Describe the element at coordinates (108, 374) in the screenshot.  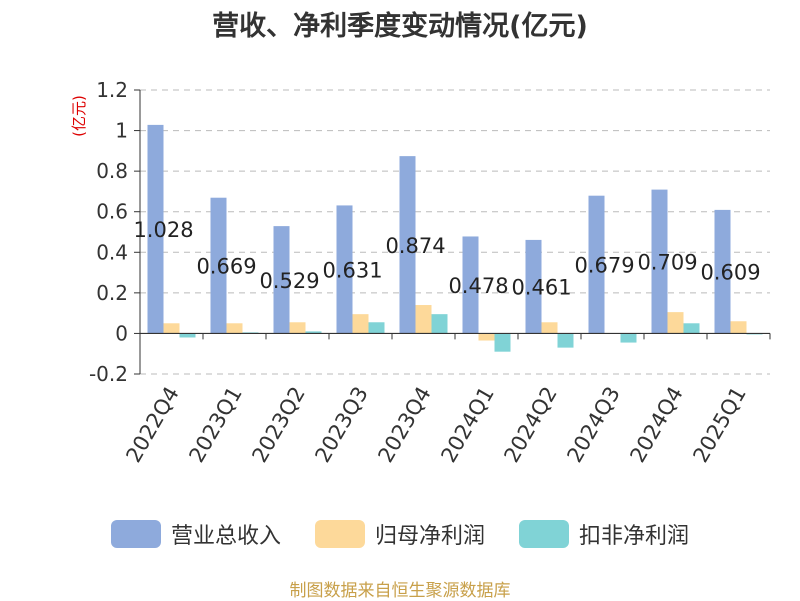
I see `y-tick-label: -0.2` at that location.